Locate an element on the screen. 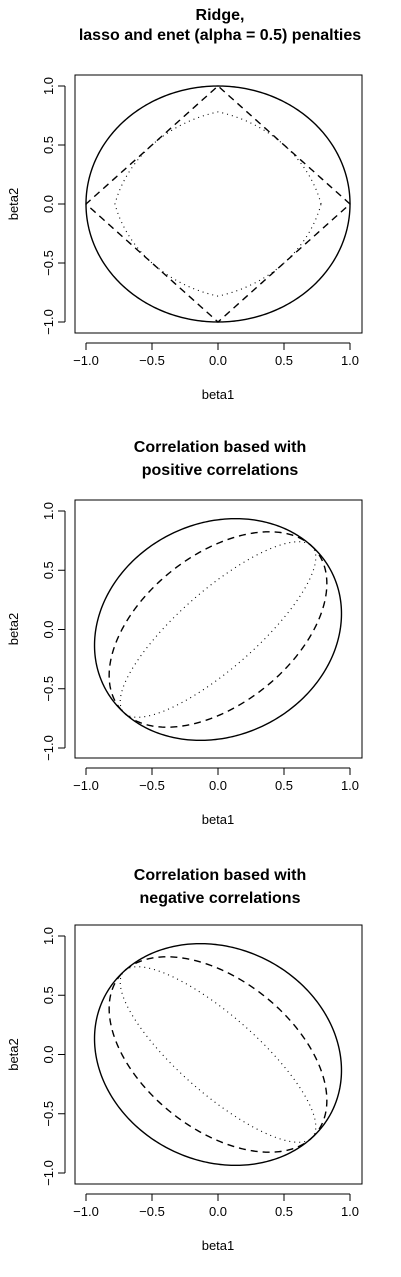 This screenshot has width=401, height=1277. series-curve-dashed is located at coordinates (218, 204).